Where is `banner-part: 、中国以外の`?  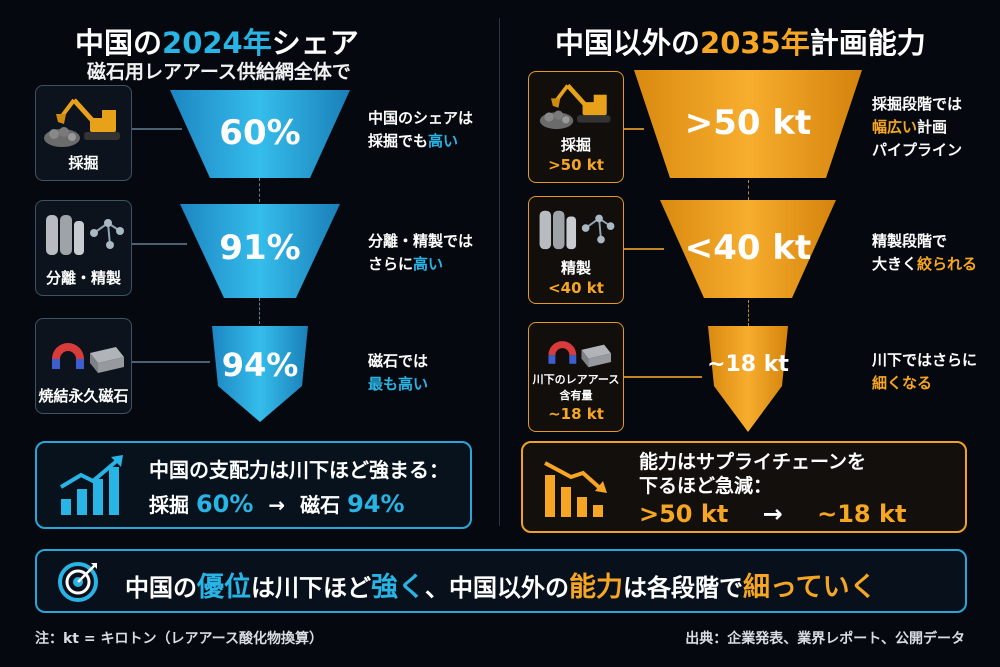 banner-part: 、中国以外の is located at coordinates (497, 588).